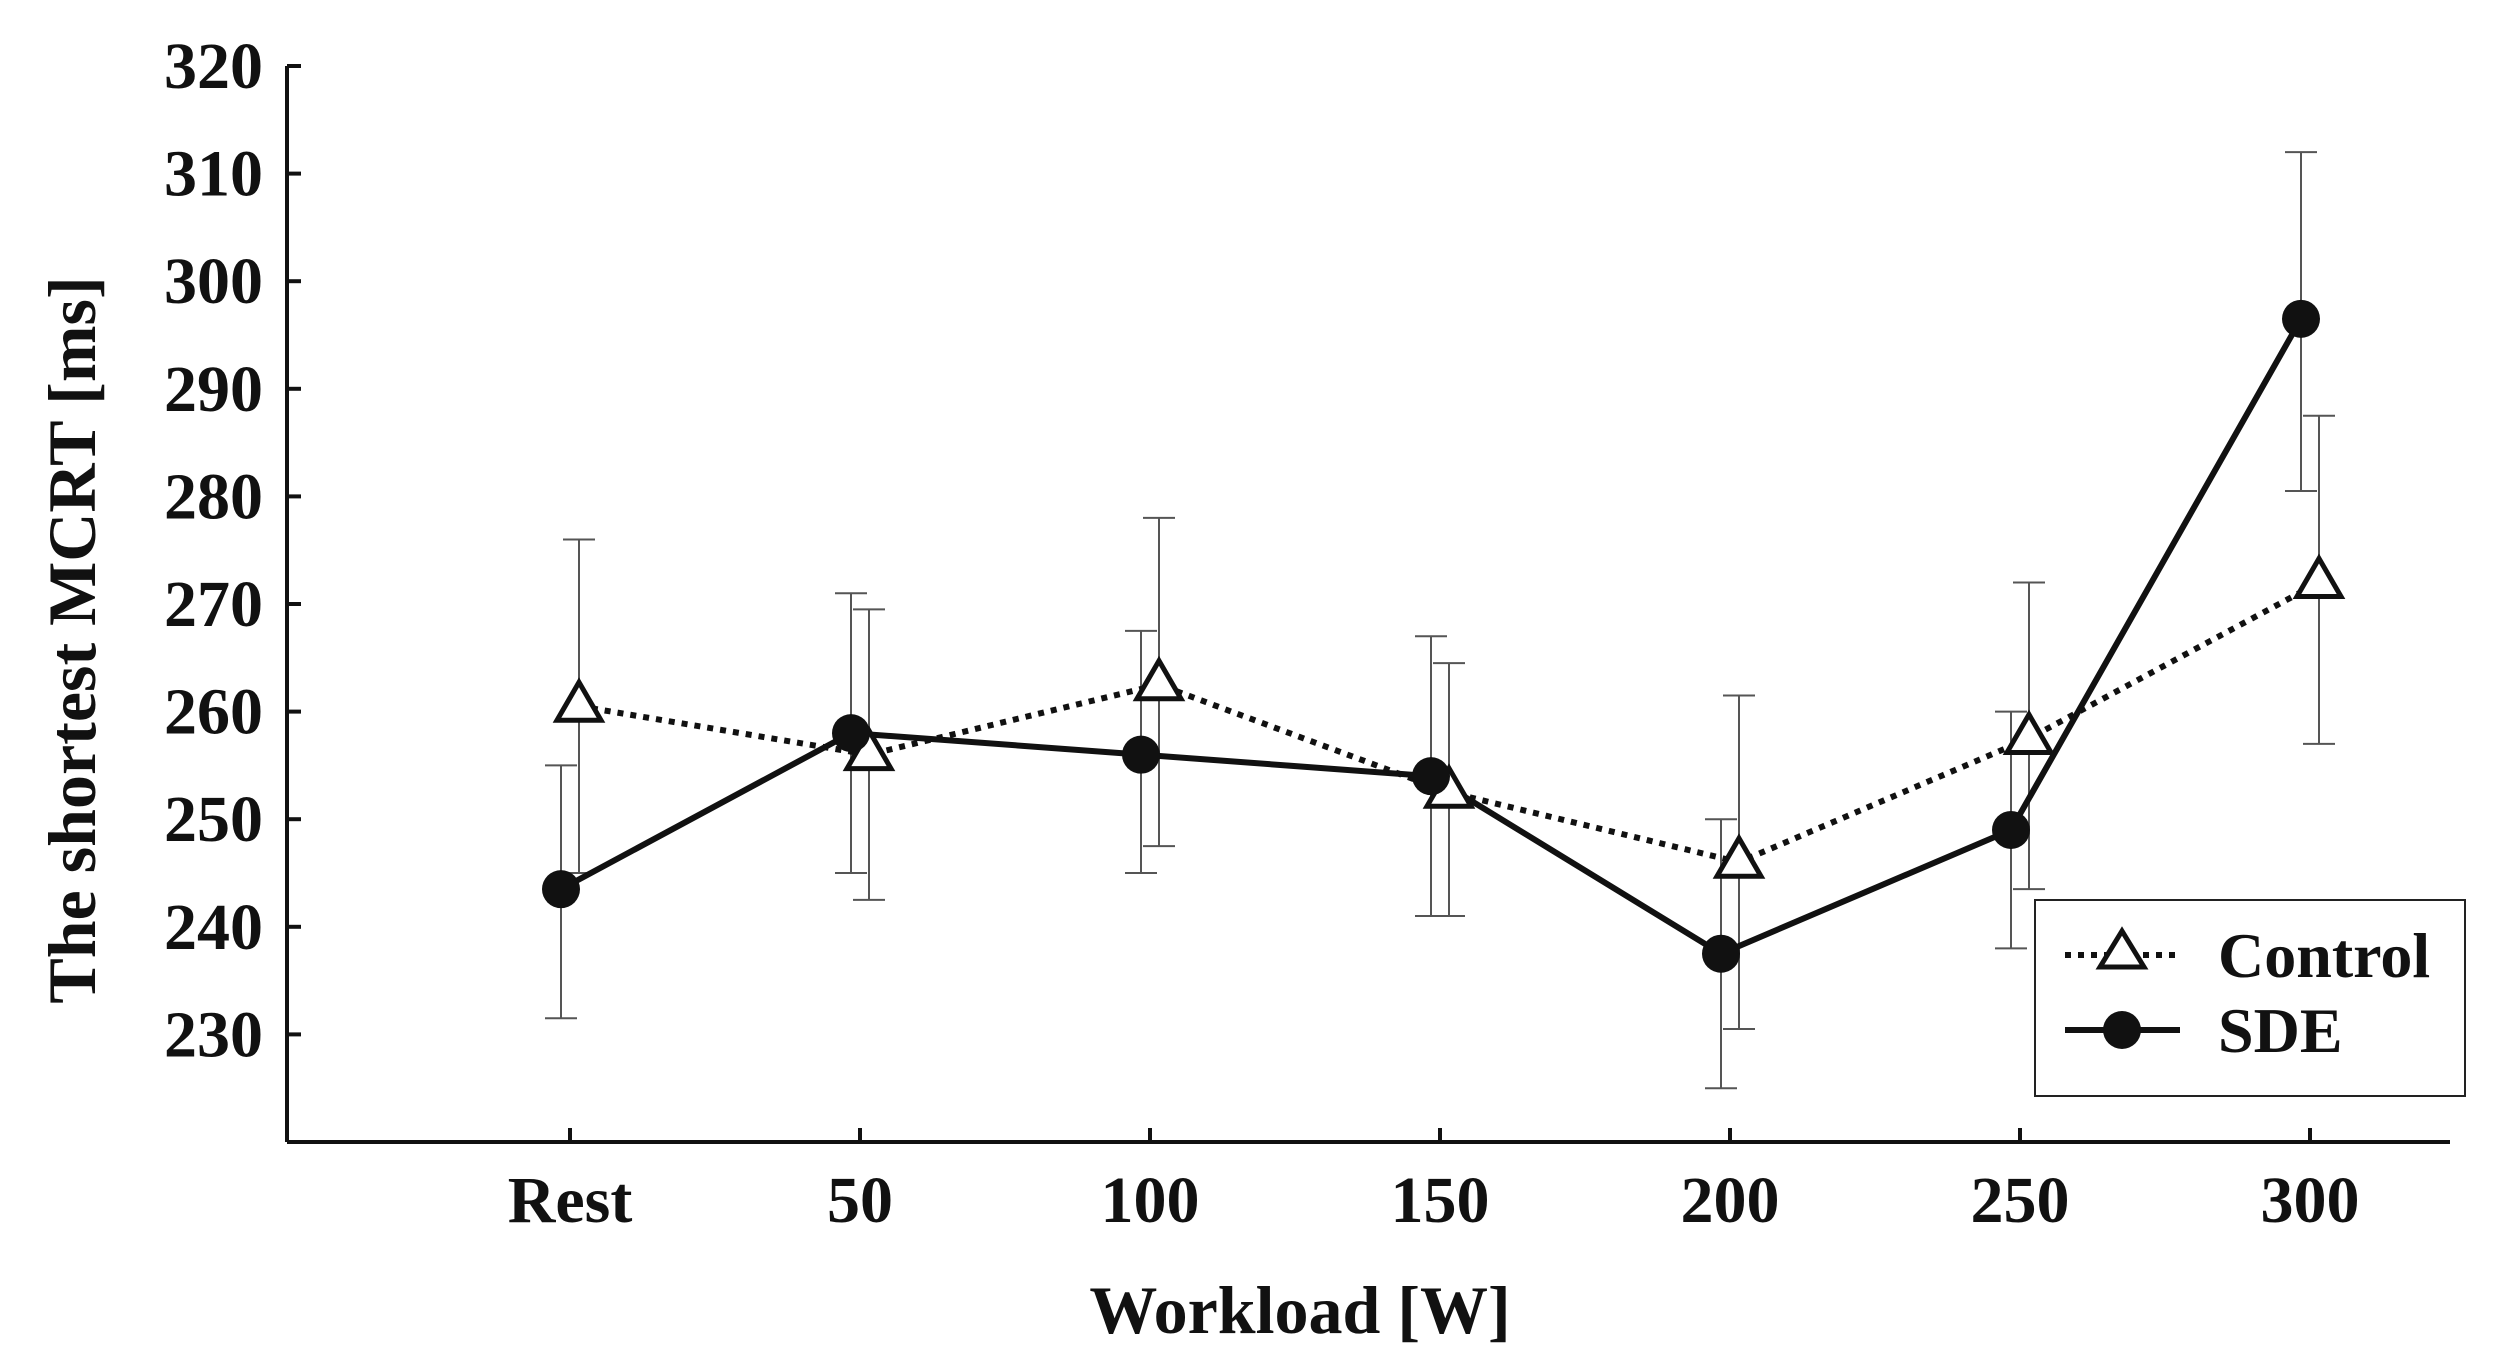 This screenshot has height=1370, width=2502. Describe the element at coordinates (2324, 955) in the screenshot. I see `legend-control-label: Control` at that location.